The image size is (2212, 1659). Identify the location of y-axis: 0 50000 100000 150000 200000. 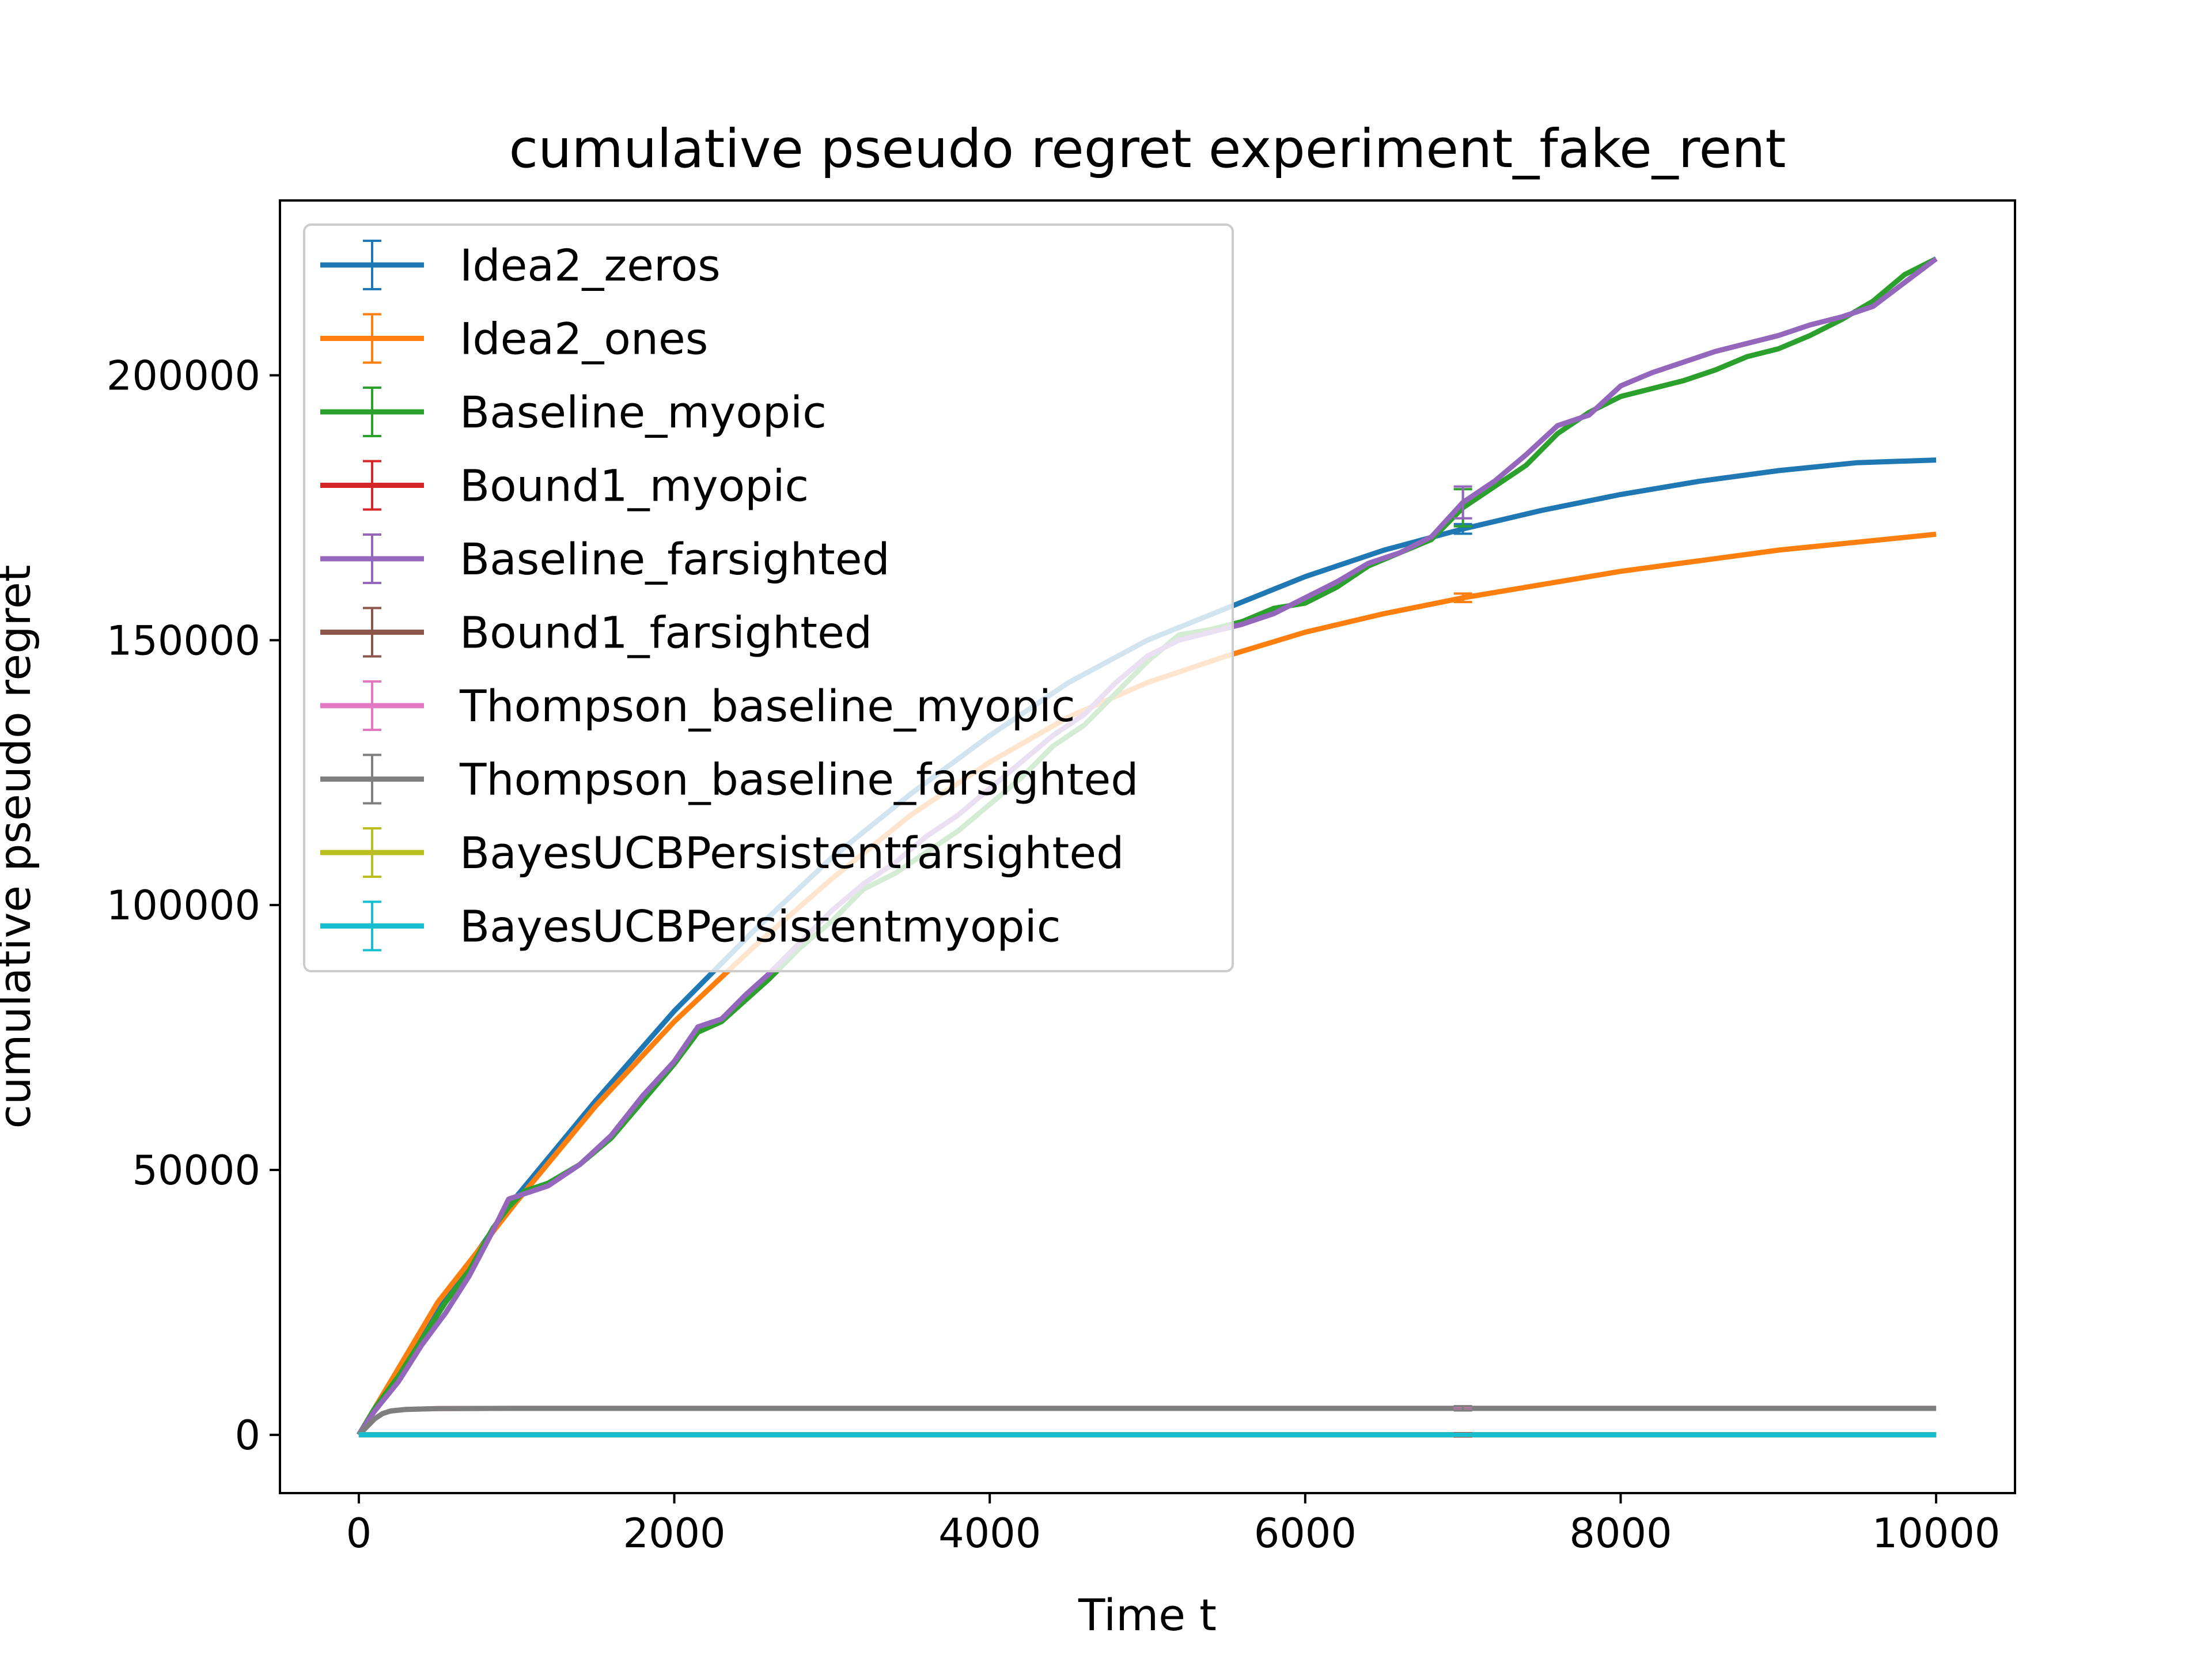
(193, 905).